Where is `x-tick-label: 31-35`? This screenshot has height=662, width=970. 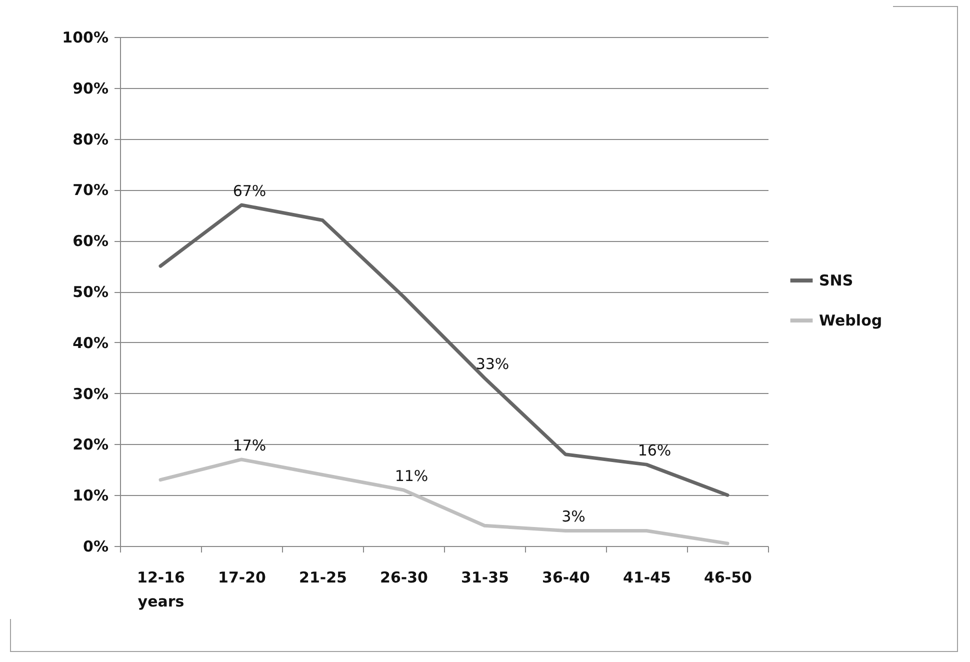
x-tick-label: 31-35 is located at coordinates (485, 577).